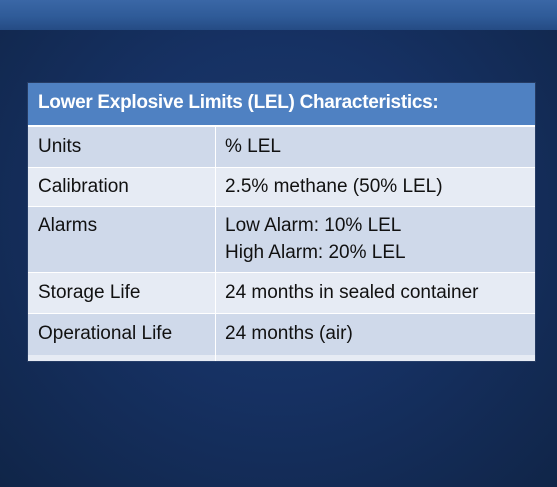 The image size is (557, 487). I want to click on table-row-calibration: Calibration 2.5% methane (50% LEL), so click(281, 187).